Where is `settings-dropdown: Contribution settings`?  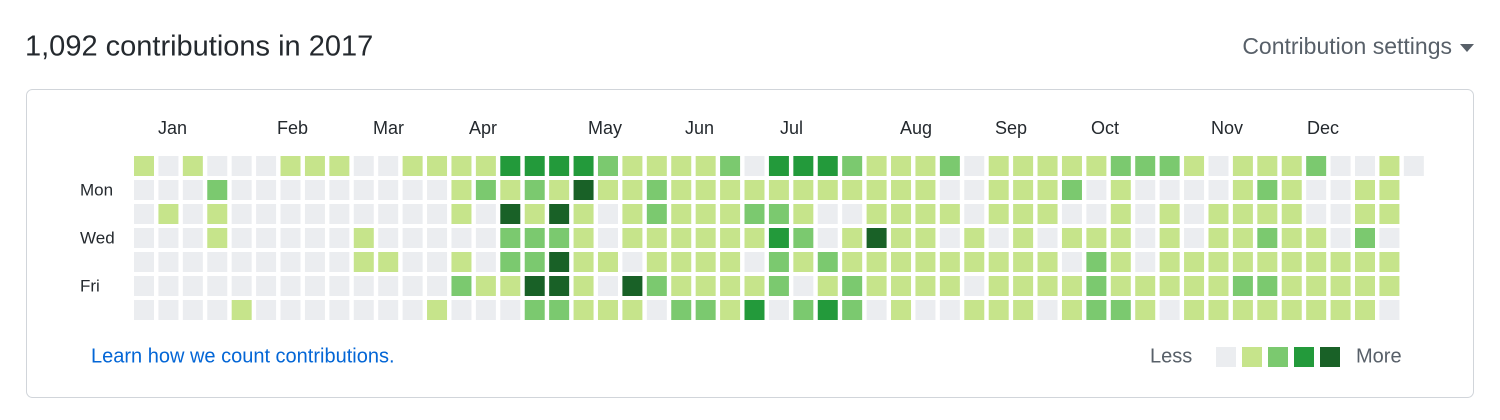
settings-dropdown: Contribution settings is located at coordinates (1347, 46).